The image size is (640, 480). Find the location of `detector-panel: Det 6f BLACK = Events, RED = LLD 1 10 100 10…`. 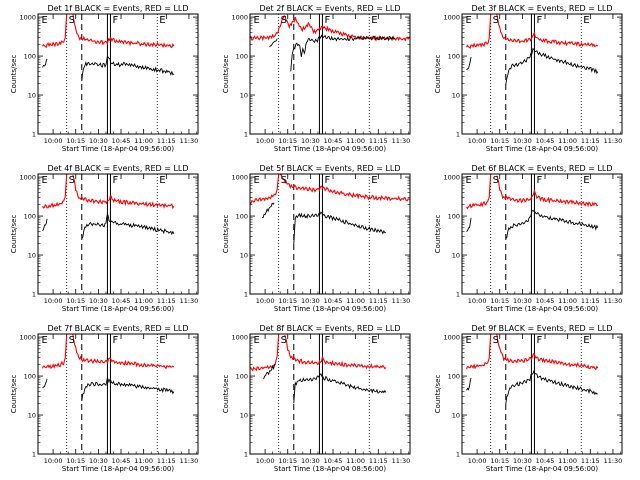

detector-panel: Det 6f BLACK = Events, RED = LLD 1 10 100 10… is located at coordinates (528, 238).